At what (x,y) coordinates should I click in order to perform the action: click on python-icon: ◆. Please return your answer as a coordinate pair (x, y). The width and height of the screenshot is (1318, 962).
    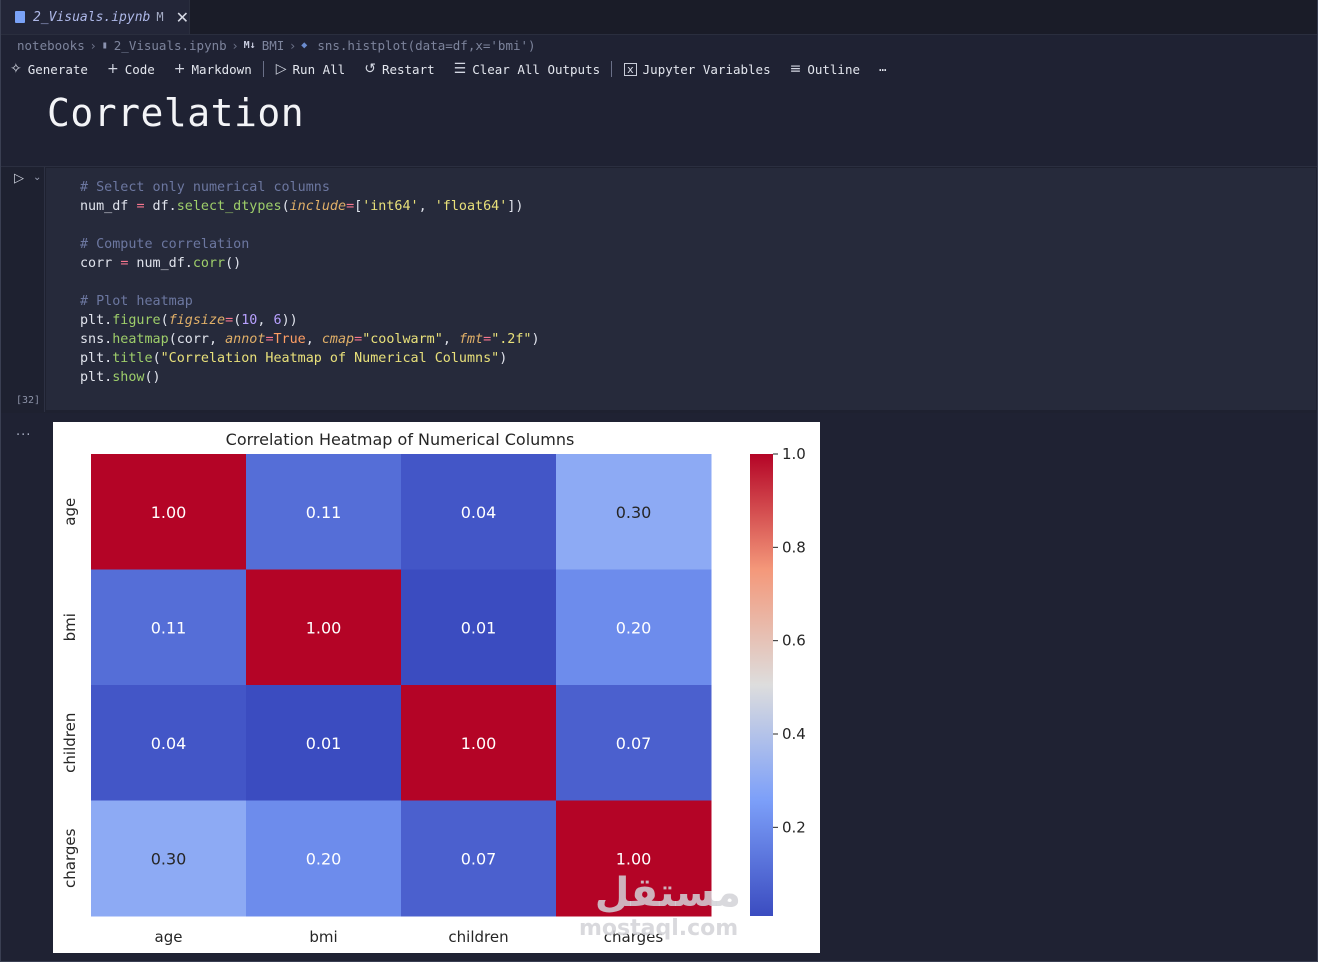
    Looking at the image, I should click on (304, 45).